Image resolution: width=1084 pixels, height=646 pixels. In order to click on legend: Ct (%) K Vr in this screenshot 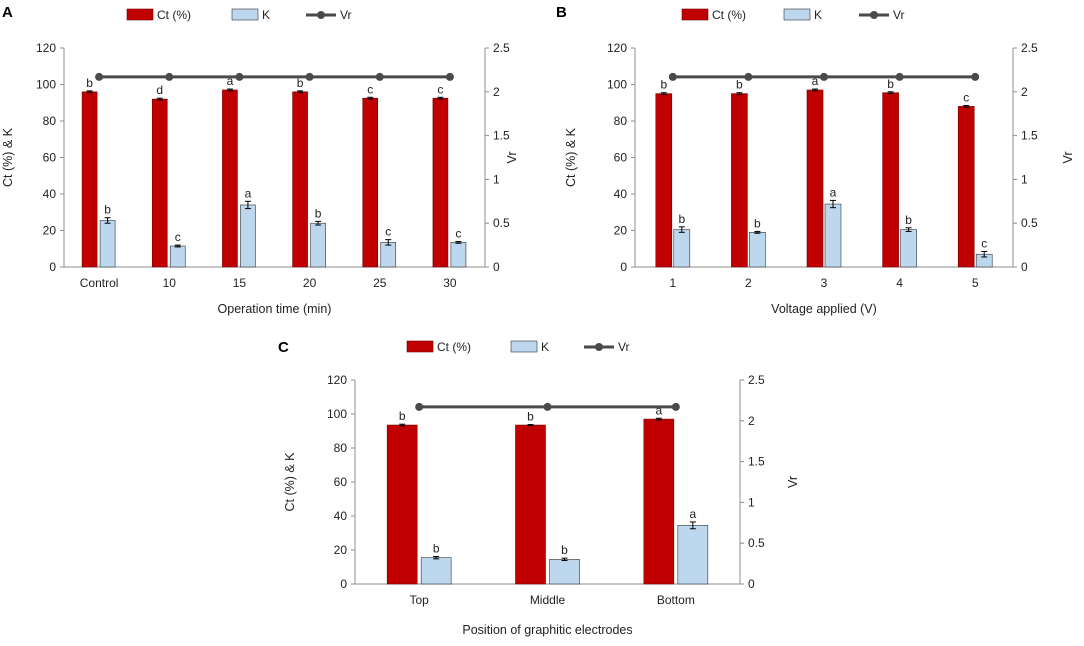, I will do `click(793, 15)`.